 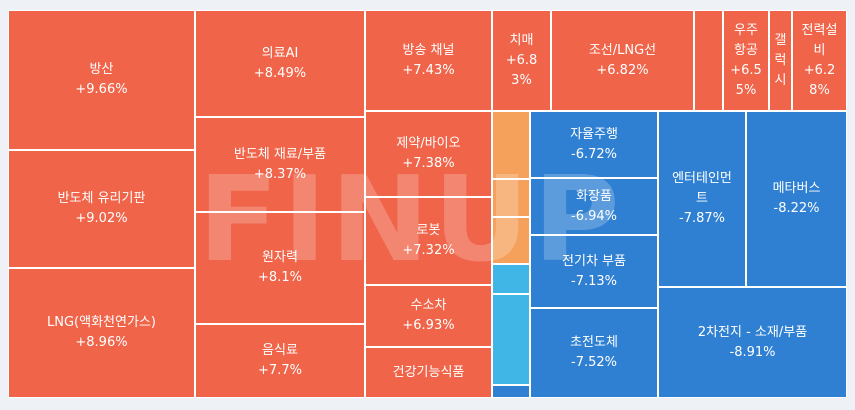 What do you see at coordinates (594, 216) in the screenshot?
I see `tile-change: -6.94%` at bounding box center [594, 216].